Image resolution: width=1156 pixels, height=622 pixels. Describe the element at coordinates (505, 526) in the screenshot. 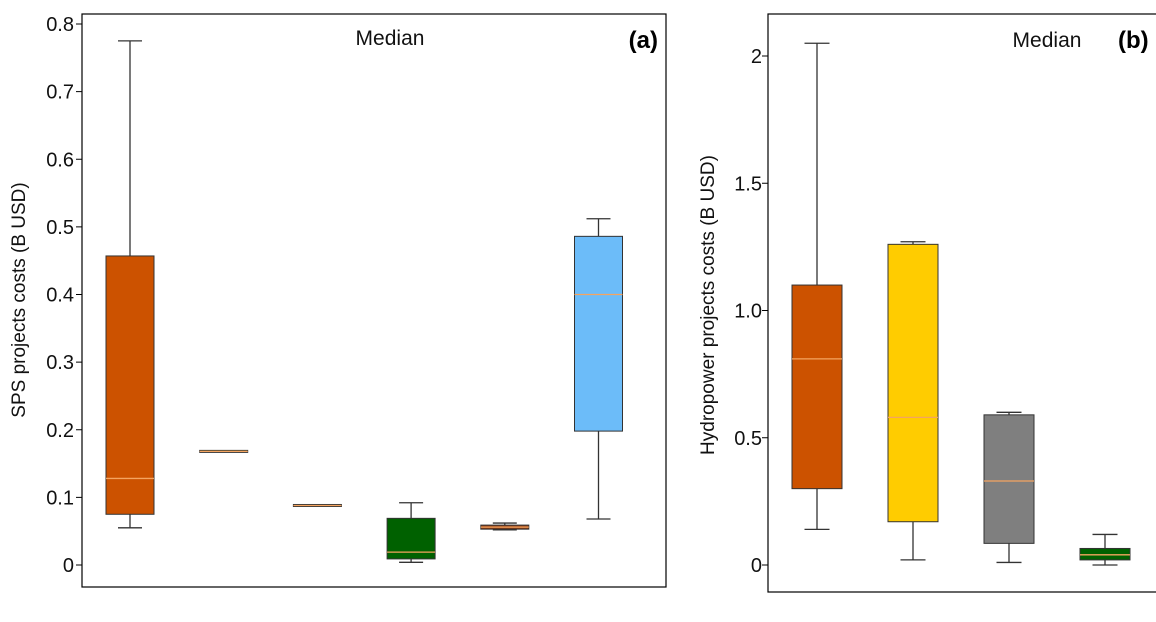

I see `panel-a-box-excavation` at that location.